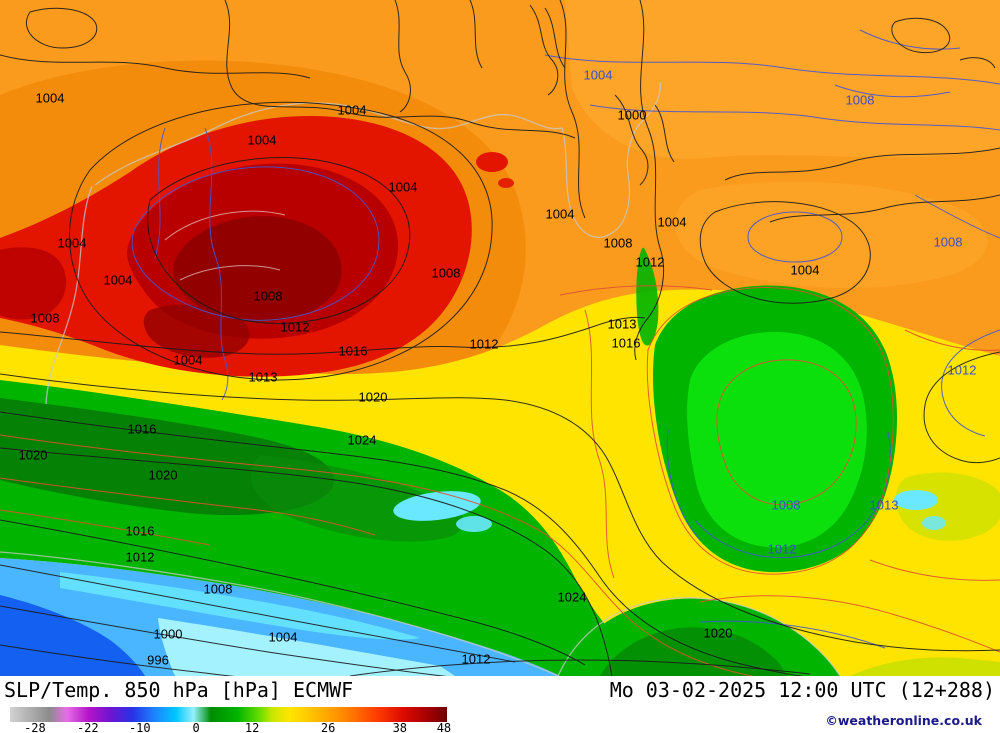  Describe the element at coordinates (802, 690) in the screenshot. I see `map-datetime: Mo 03-02-2025 12:00 UTC (12+288)` at that location.